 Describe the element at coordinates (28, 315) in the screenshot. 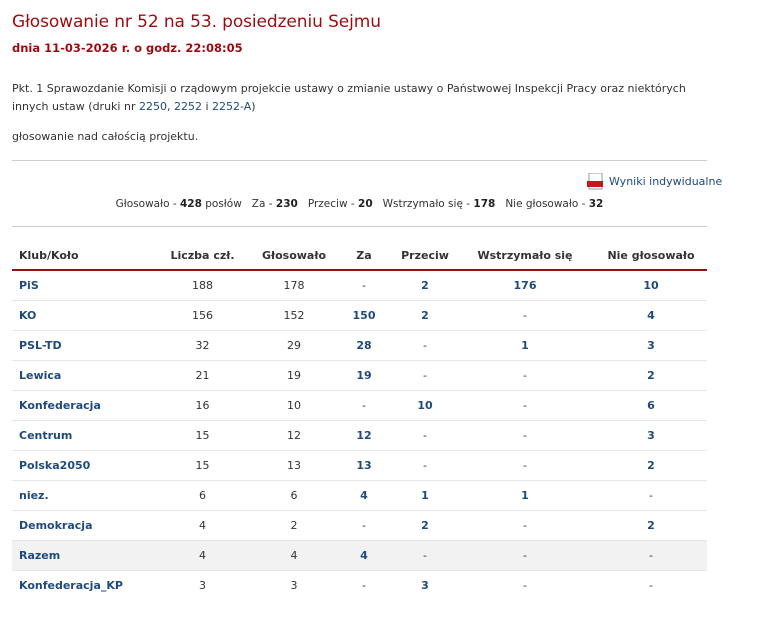

I see `club-link: KO` at that location.